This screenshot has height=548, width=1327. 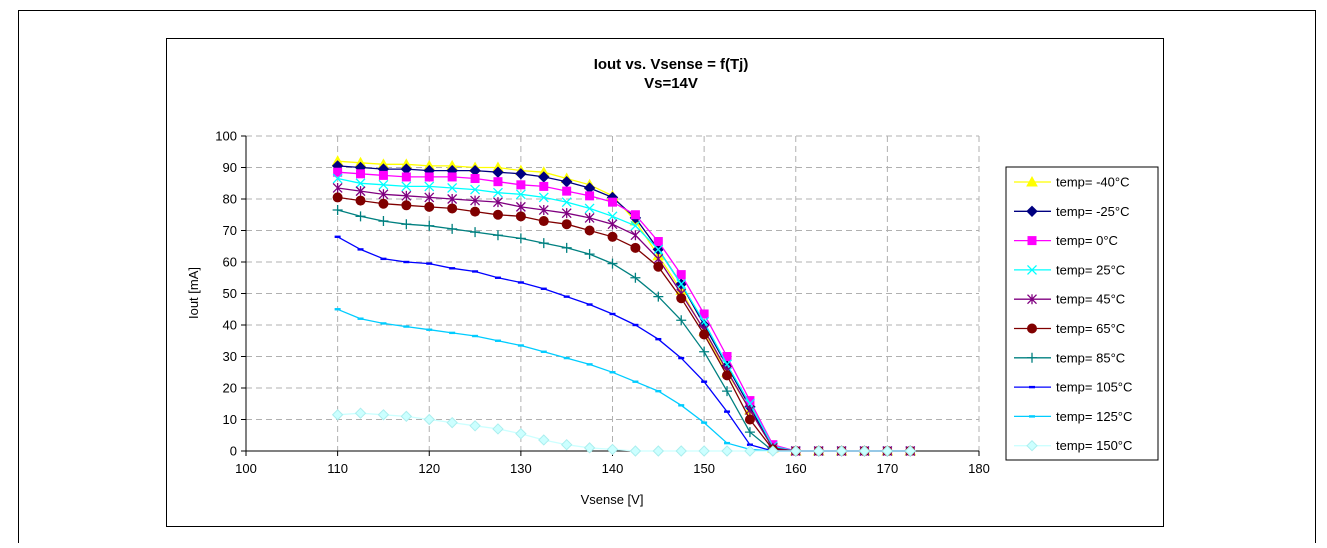 What do you see at coordinates (233, 451) in the screenshot?
I see `y-tick-label: 0` at bounding box center [233, 451].